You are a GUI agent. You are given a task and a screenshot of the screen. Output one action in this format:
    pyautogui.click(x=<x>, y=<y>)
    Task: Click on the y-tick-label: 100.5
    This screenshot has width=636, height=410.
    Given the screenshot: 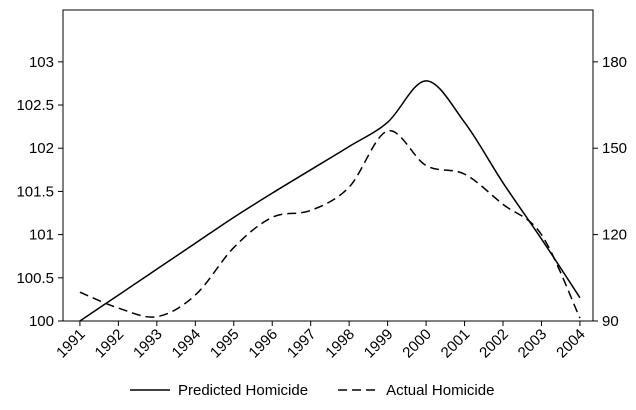 What is the action you would take?
    pyautogui.click(x=35, y=278)
    